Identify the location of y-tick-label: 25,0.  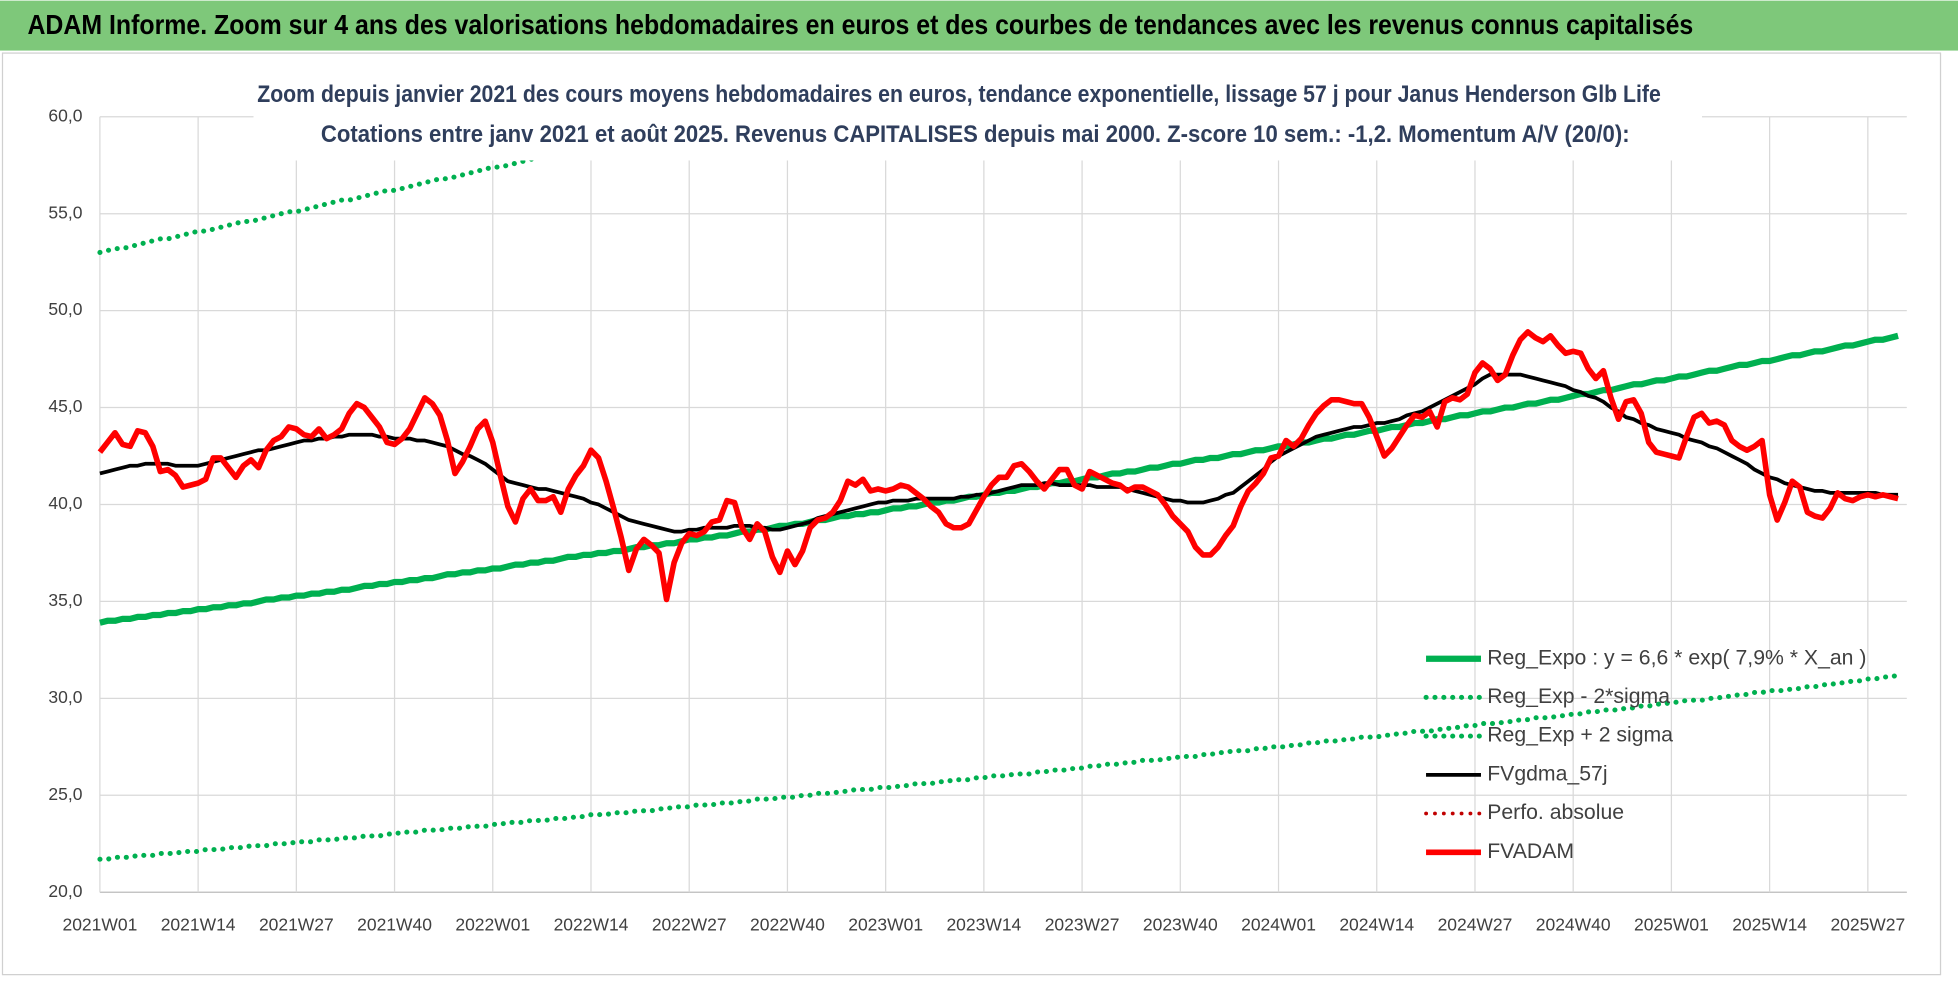
(65, 794).